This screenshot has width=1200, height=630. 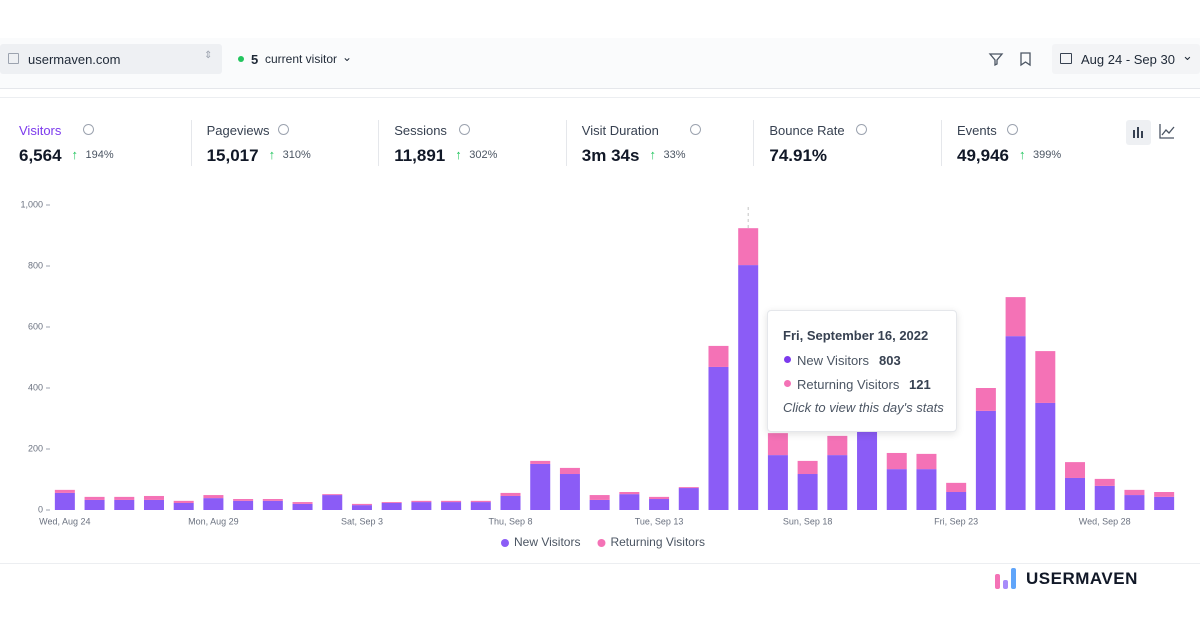 I want to click on date-range: Aug 24 - Sep 30, so click(x=1128, y=59).